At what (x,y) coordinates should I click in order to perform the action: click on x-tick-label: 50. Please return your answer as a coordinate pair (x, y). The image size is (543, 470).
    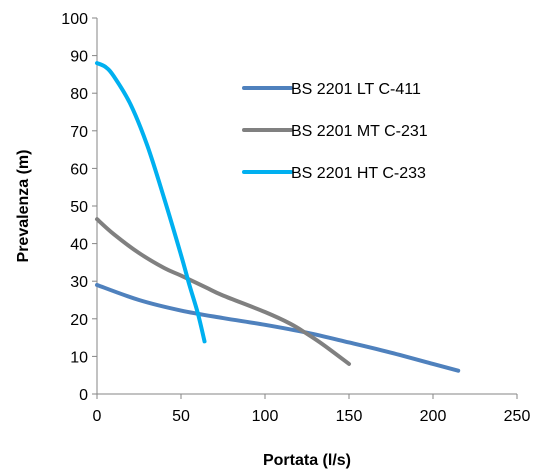
    Looking at the image, I should click on (181, 416).